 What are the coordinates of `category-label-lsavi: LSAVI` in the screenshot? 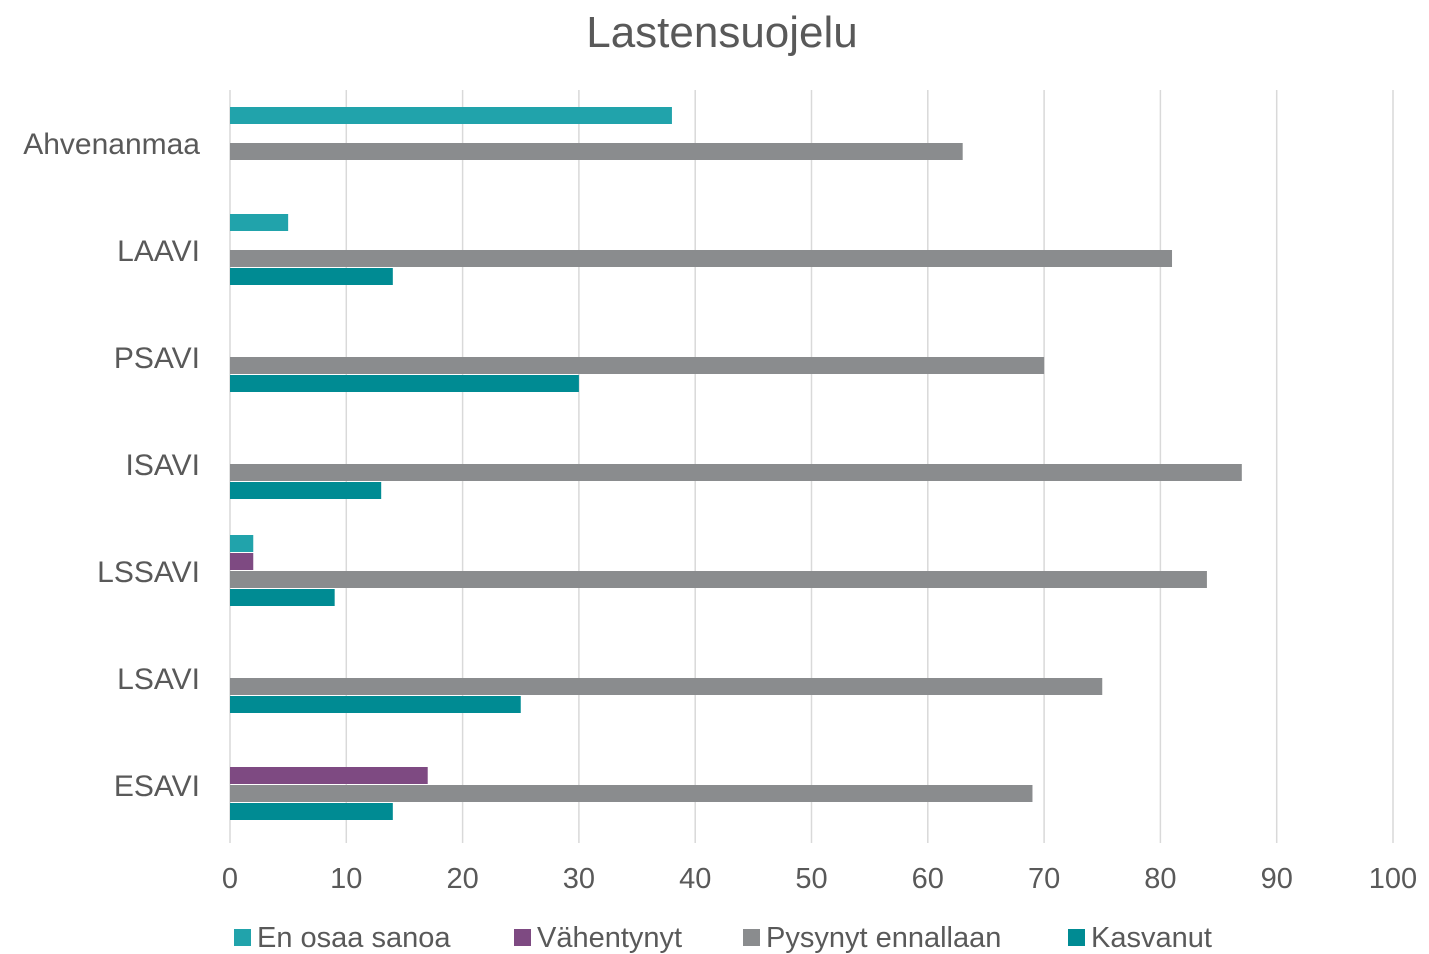 It's located at (158, 679).